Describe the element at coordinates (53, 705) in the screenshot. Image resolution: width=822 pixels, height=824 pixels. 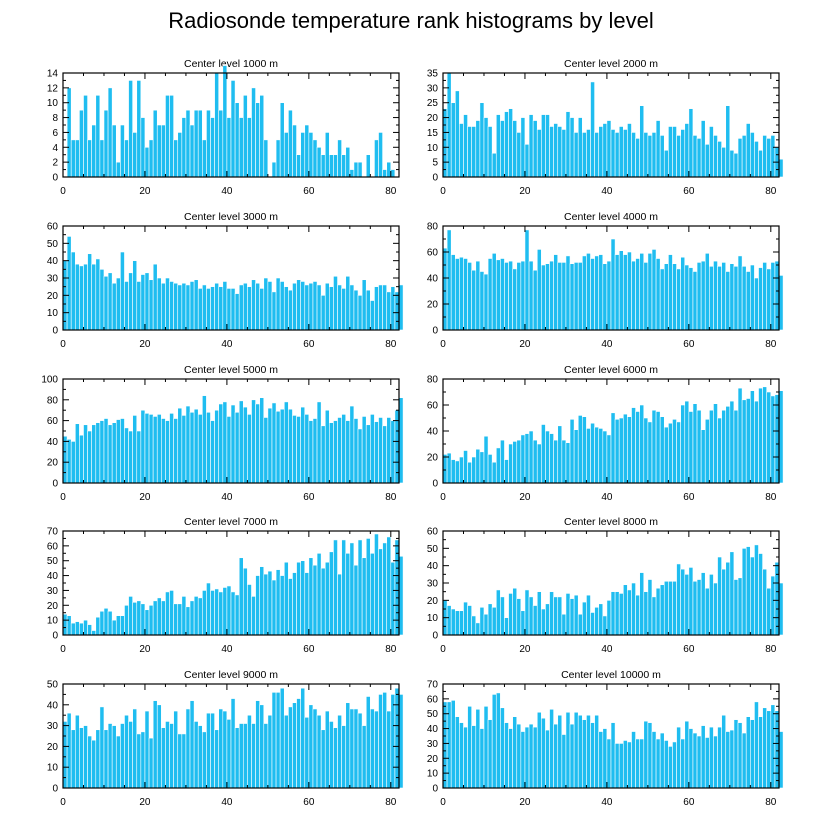
I see `y-tick-label: 40` at that location.